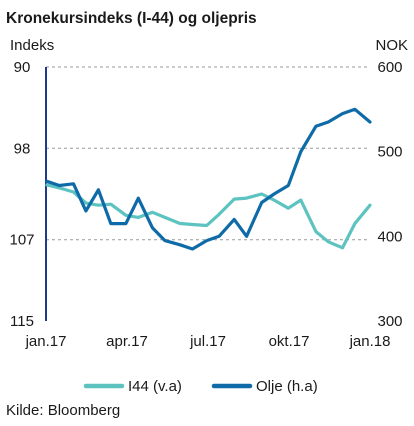 The height and width of the screenshot is (426, 414). Describe the element at coordinates (21, 194) in the screenshot. I see `left-axis-ticks: 90 98 107 115` at that location.